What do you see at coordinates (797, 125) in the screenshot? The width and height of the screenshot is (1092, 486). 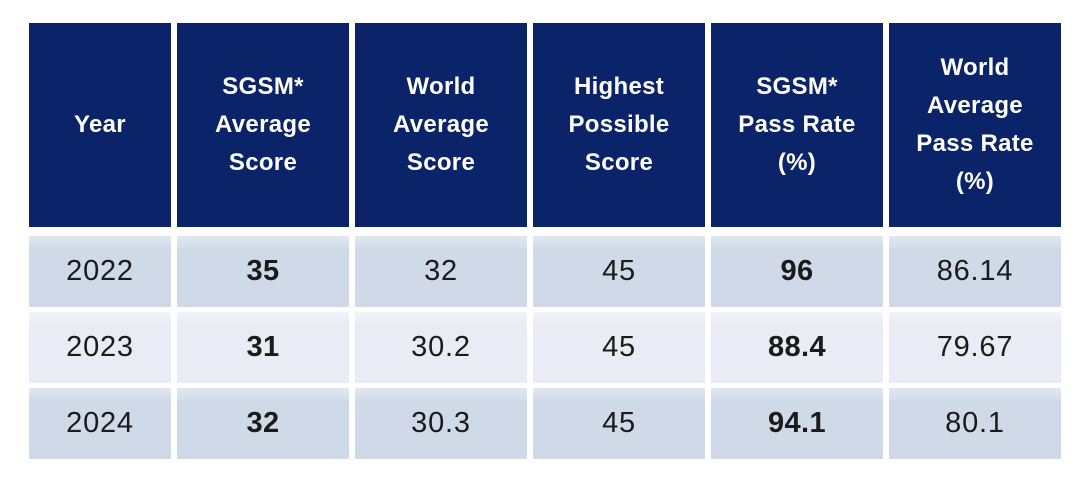 I see `header-cell-sgsm-pass-rate: SGSM* Pass Rate (%)` at bounding box center [797, 125].